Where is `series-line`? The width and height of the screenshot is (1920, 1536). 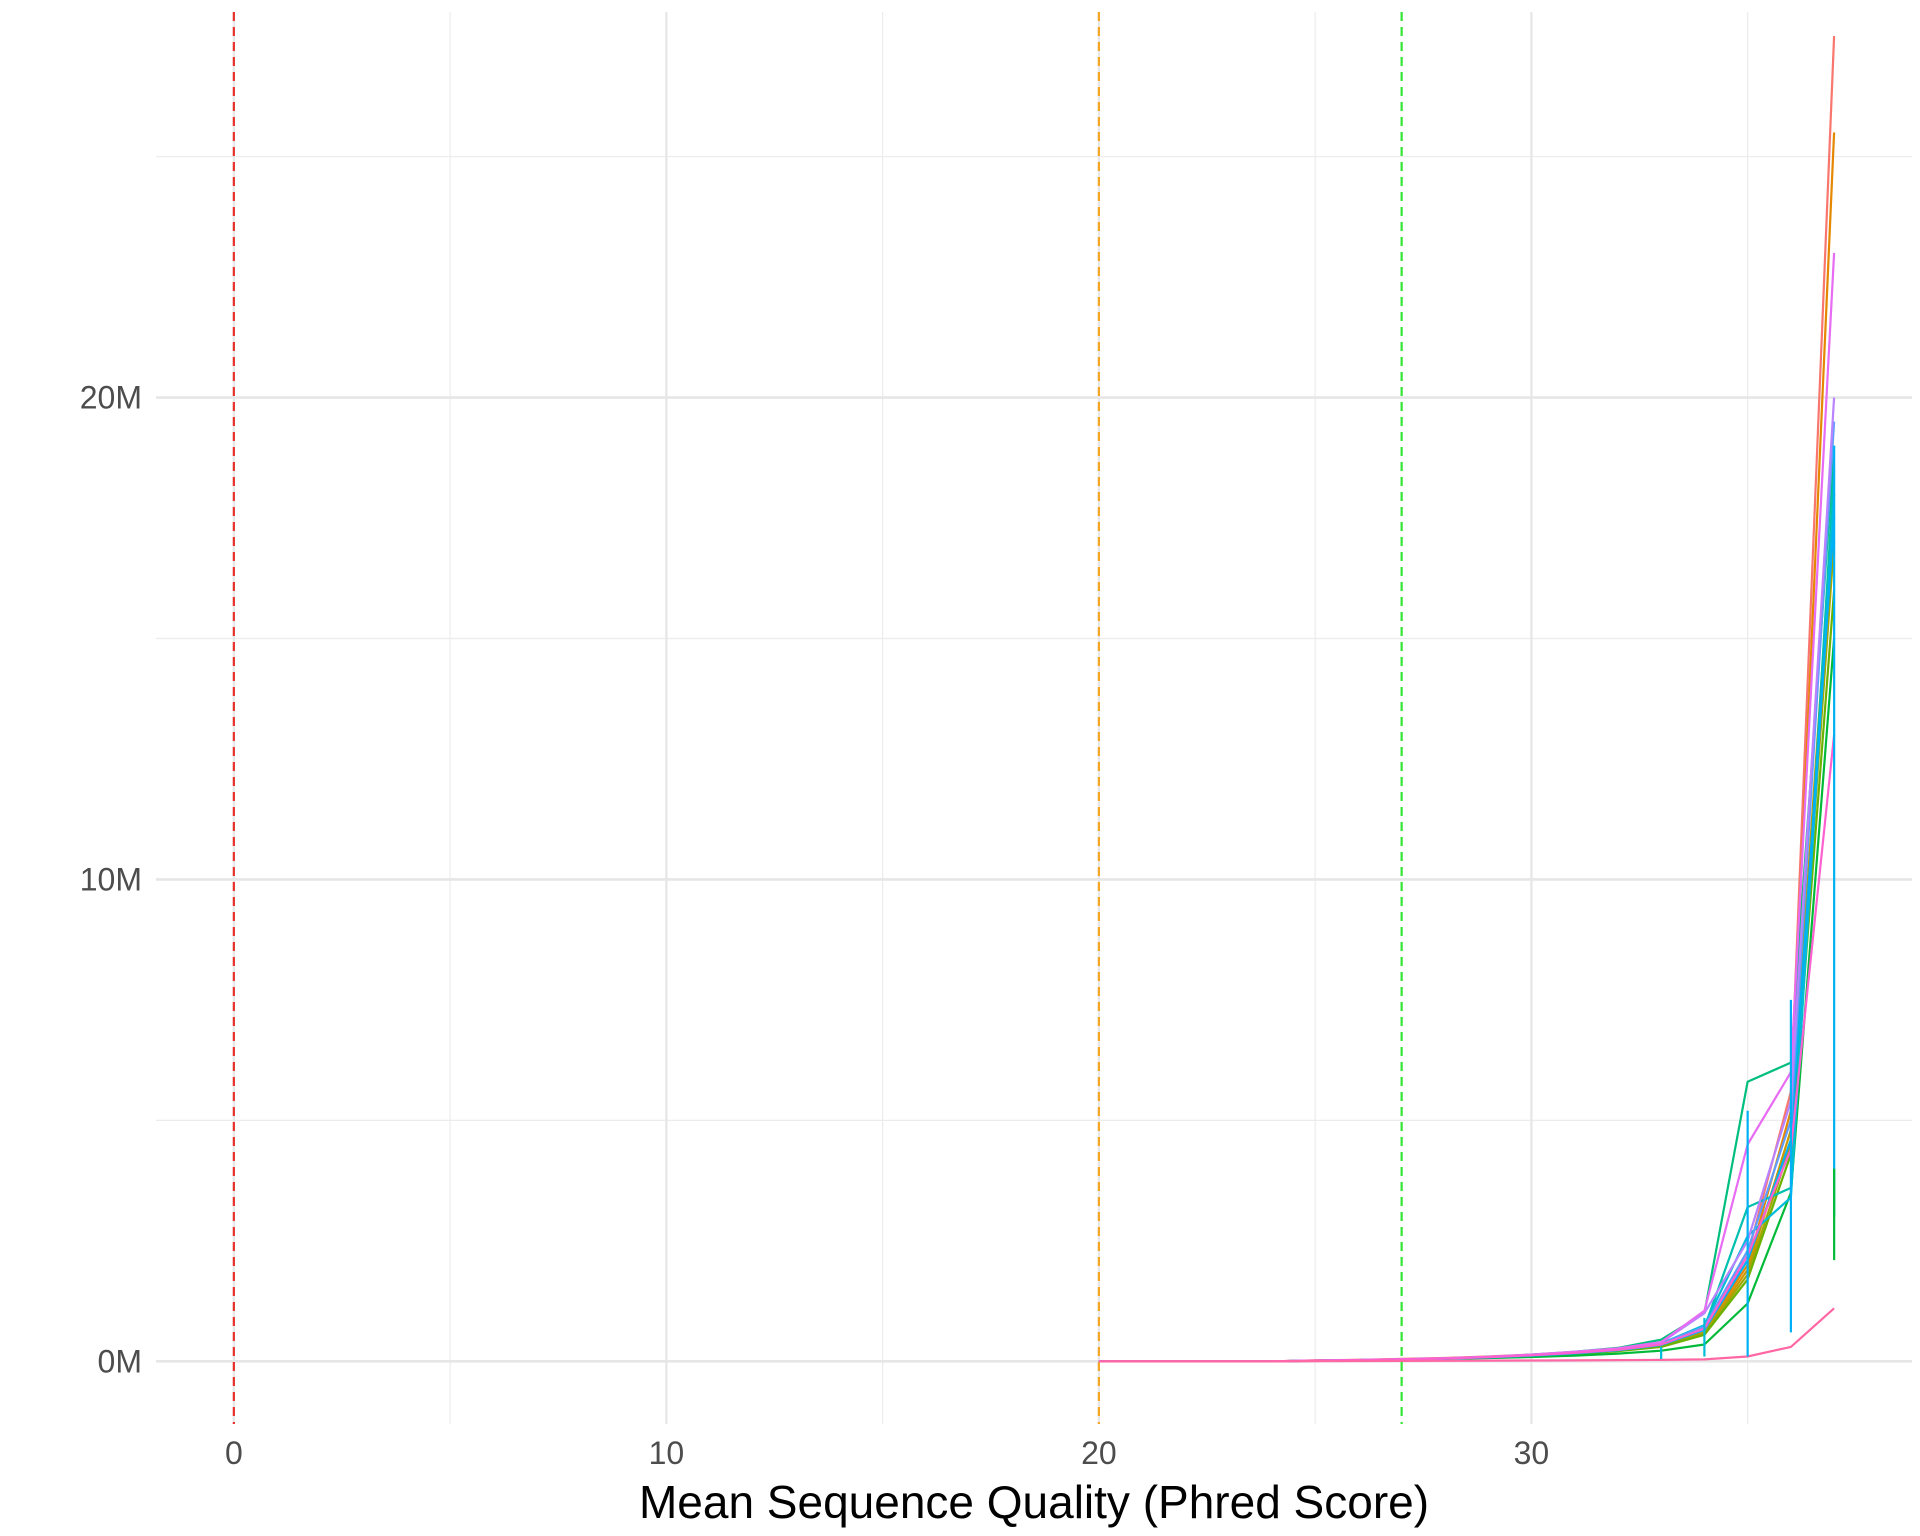 series-line is located at coordinates (1466, 1335).